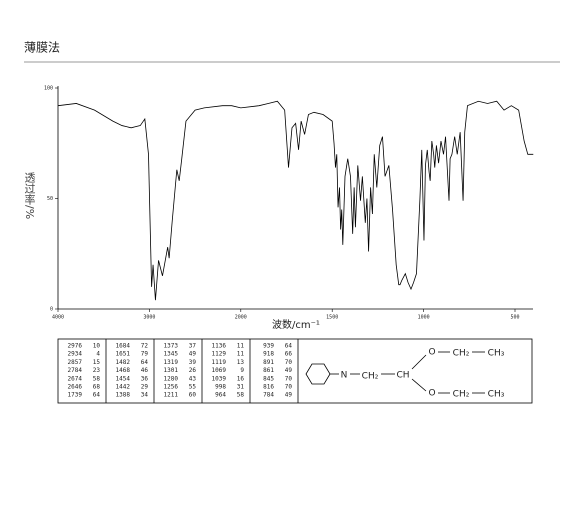  What do you see at coordinates (171, 370) in the screenshot?
I see `peak-wavenumber: 1301` at bounding box center [171, 370].